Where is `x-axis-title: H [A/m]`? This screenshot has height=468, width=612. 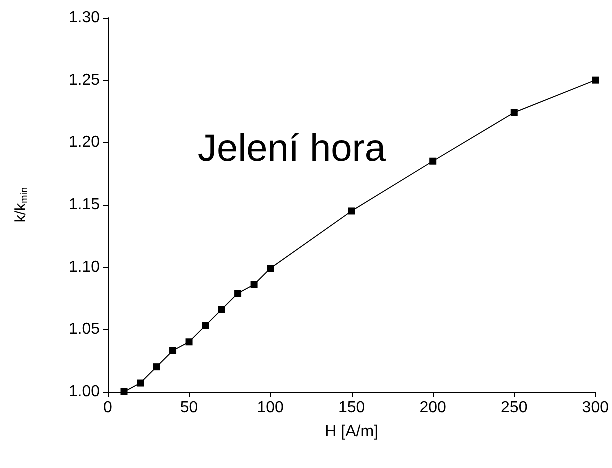
x-axis-title: H [A/m] is located at coordinates (351, 432).